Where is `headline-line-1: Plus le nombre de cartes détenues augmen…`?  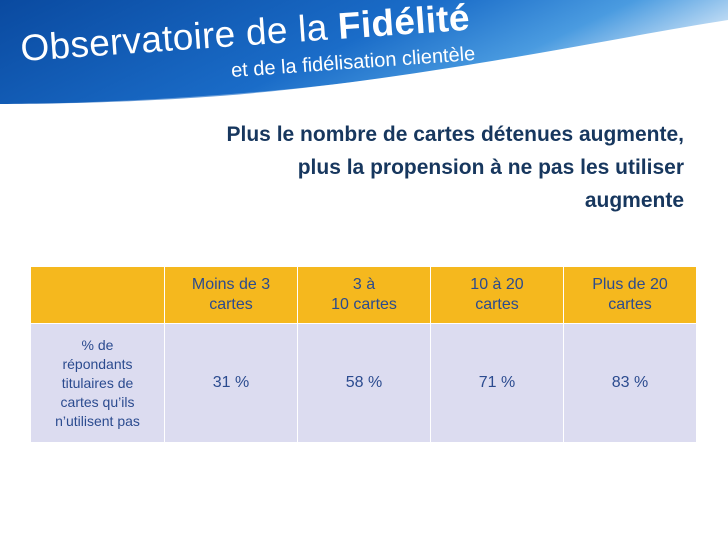
headline-line-1: Plus le nombre de cartes détenues augmen… is located at coordinates (455, 134).